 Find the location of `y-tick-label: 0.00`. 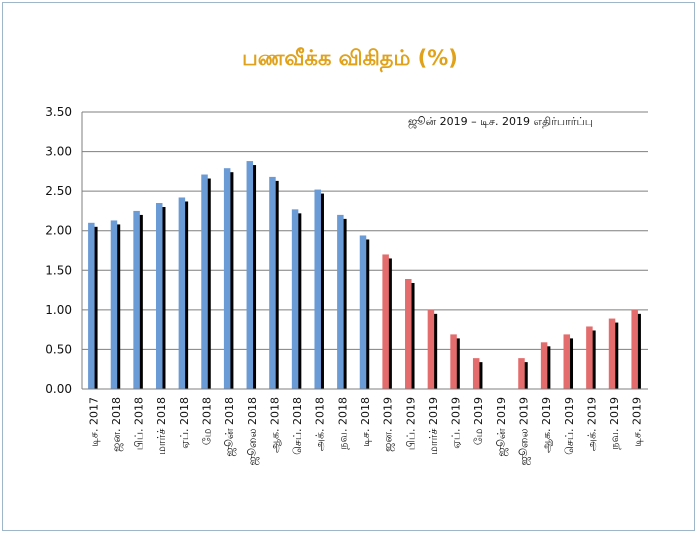

y-tick-label: 0.00 is located at coordinates (58, 389).